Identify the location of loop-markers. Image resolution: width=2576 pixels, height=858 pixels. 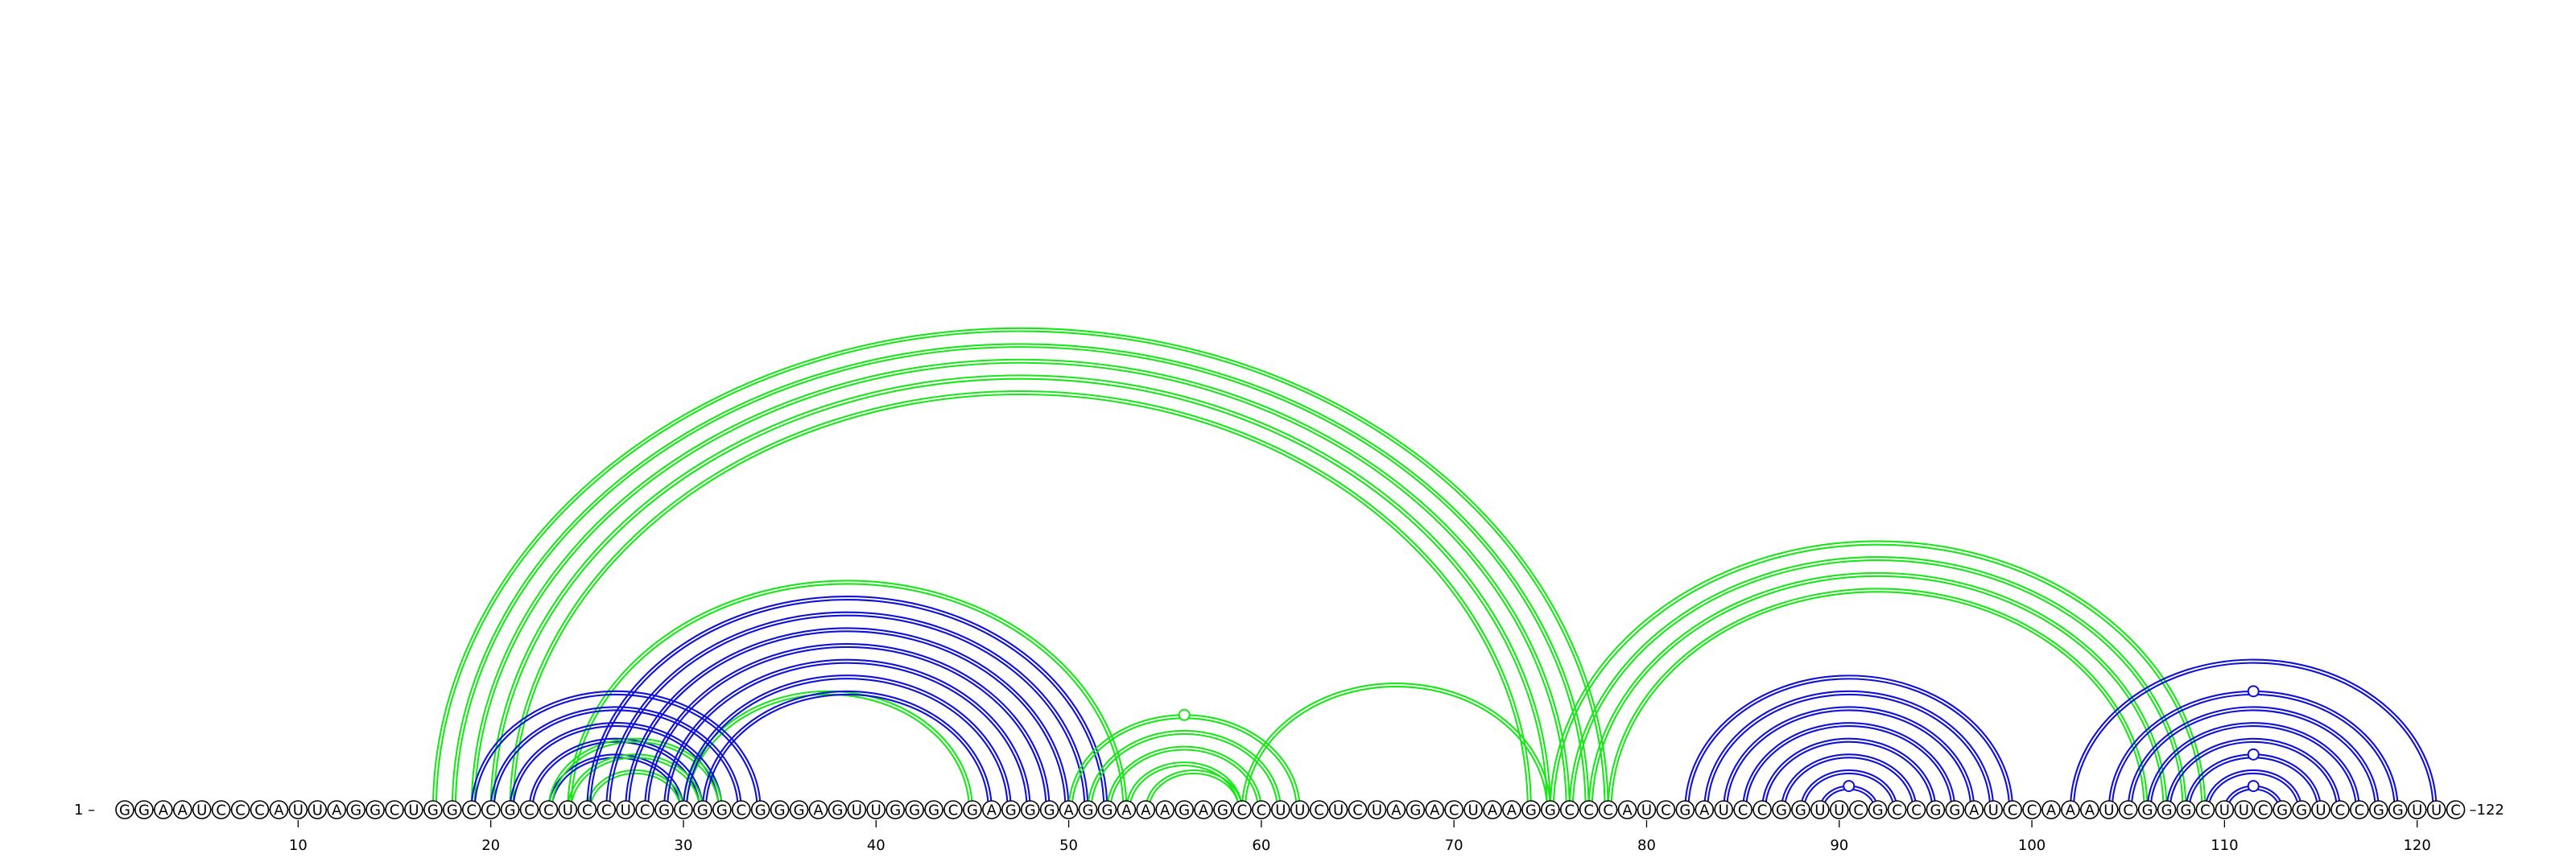
(1719, 739).